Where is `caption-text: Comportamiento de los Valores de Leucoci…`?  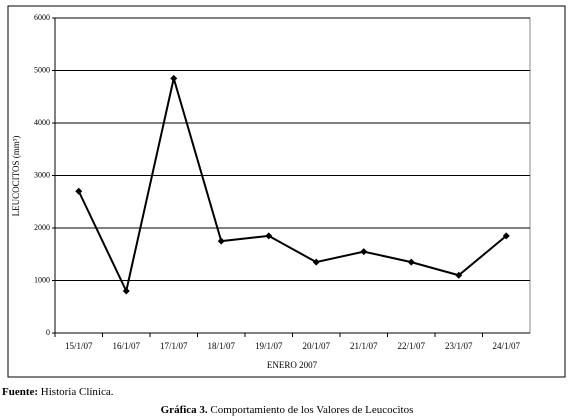 caption-text: Comportamiento de los Valores de Leucoci… is located at coordinates (311, 410).